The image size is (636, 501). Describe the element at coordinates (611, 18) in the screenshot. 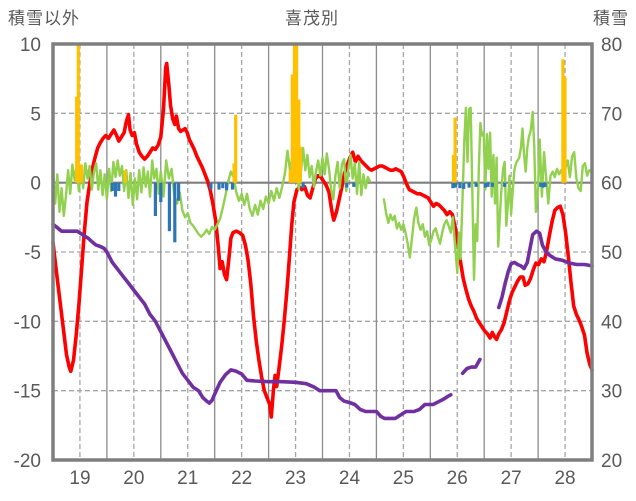

I see `right-axis-title: 積雪` at that location.